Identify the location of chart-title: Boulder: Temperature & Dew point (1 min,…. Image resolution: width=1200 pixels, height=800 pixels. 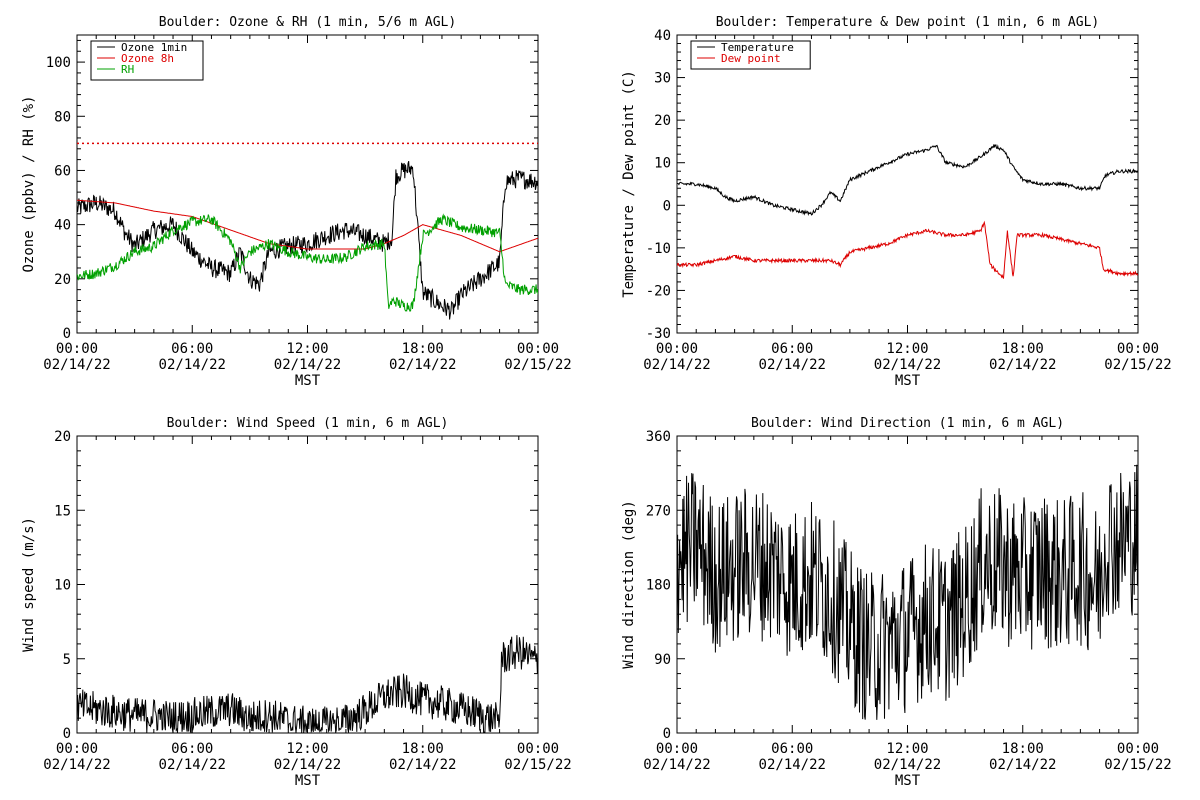
(908, 22).